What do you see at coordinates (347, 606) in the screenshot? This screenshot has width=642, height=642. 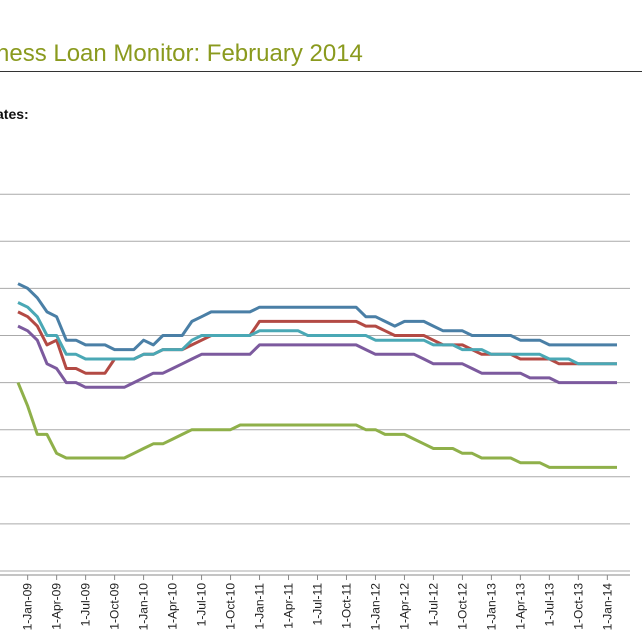 I see `x-tick-label: 1-Oct-11` at bounding box center [347, 606].